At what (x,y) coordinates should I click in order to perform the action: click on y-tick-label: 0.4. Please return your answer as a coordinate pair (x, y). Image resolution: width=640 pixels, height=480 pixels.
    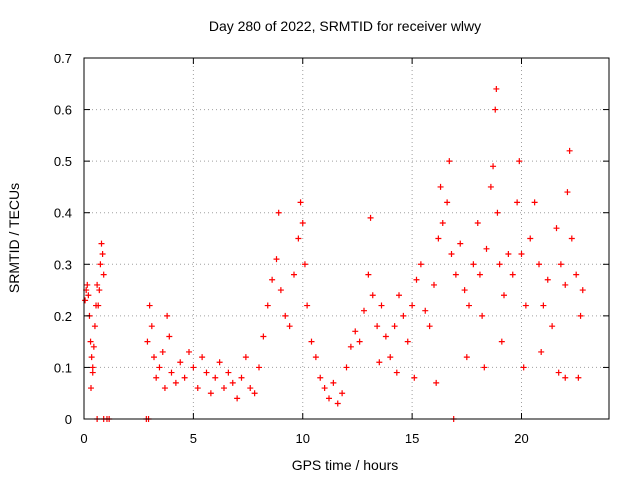
    Looking at the image, I should click on (63, 213).